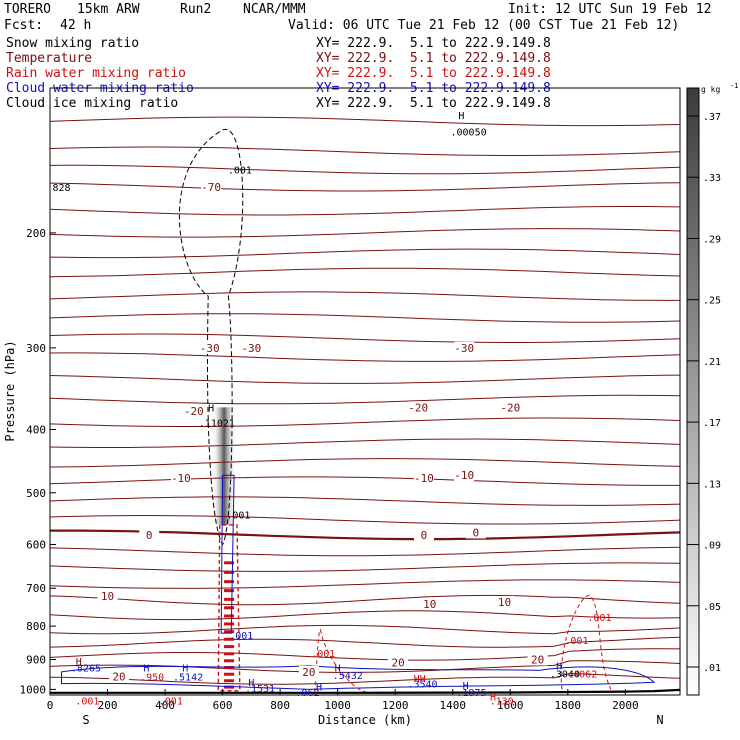  I want to click on rain-north-contour, so click(586, 642).